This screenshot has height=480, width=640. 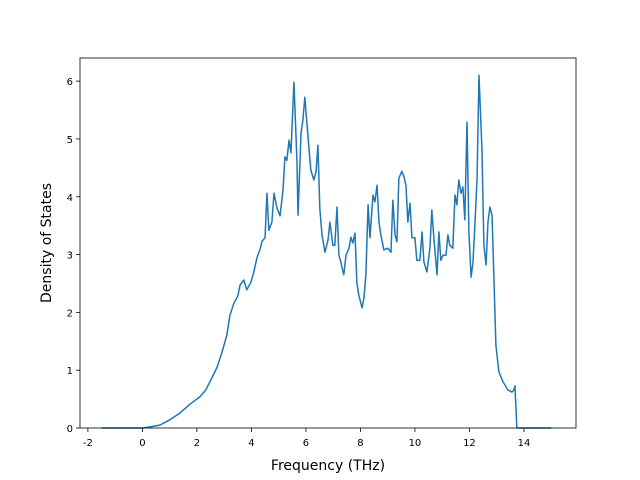 What do you see at coordinates (70, 429) in the screenshot?
I see `y-tick-label: 0` at bounding box center [70, 429].